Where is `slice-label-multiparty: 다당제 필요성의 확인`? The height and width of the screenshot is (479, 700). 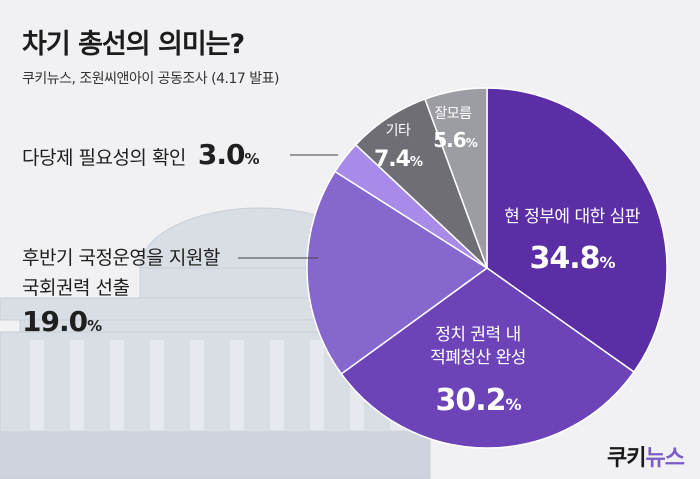
slice-label-multiparty: 다당제 필요성의 확인 is located at coordinates (104, 158).